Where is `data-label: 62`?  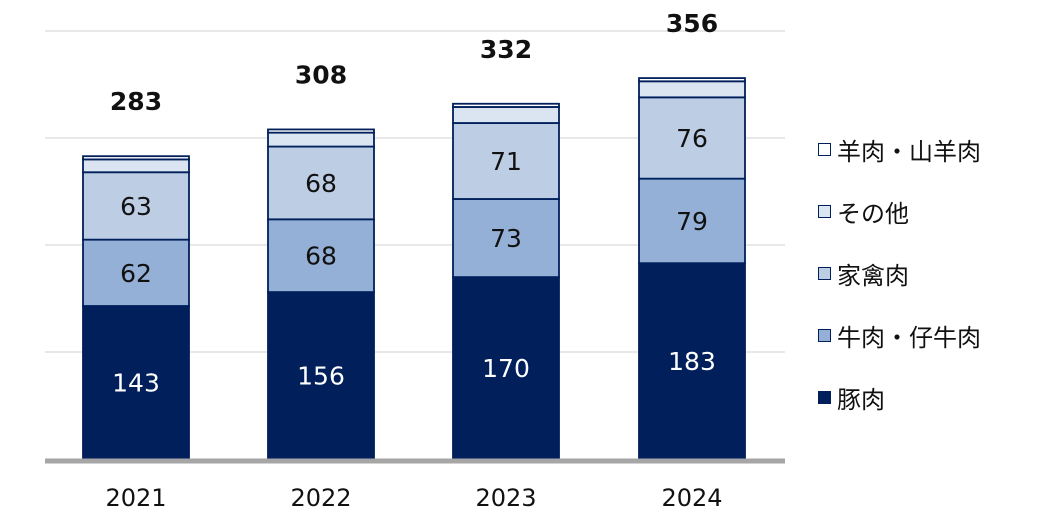 data-label: 62 is located at coordinates (136, 273).